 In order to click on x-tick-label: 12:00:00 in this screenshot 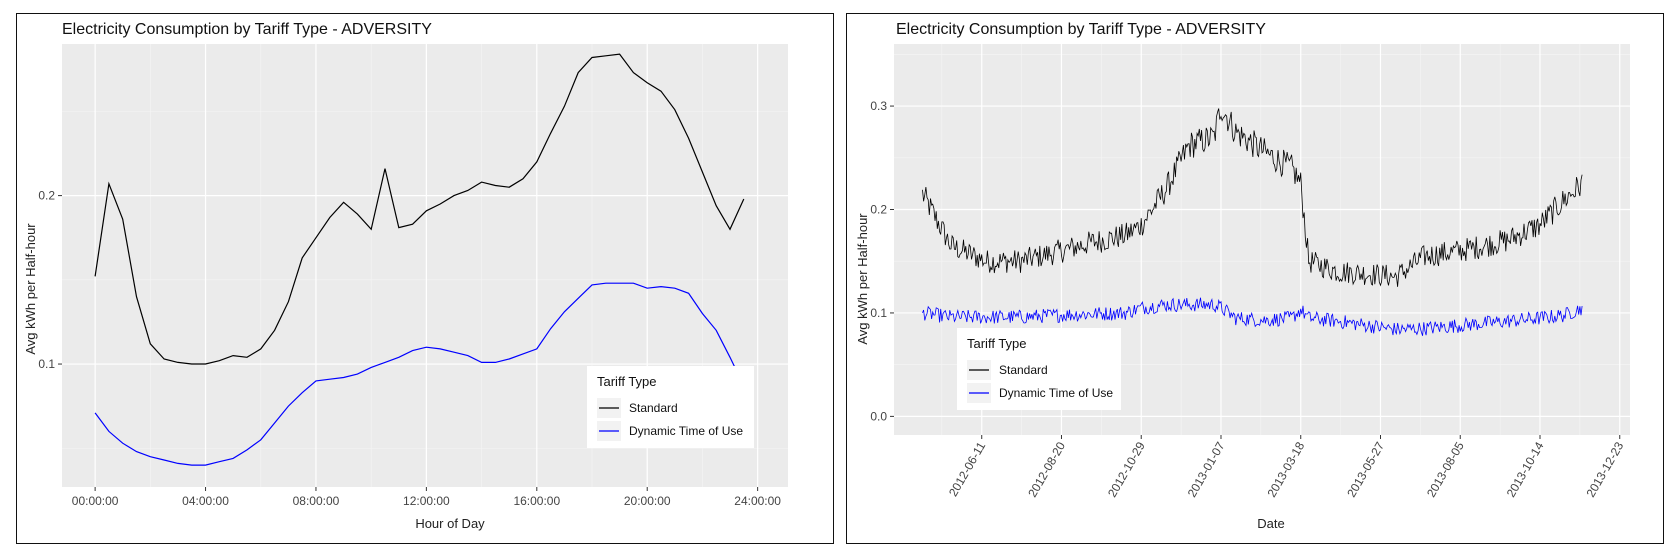, I will do `click(426, 501)`.